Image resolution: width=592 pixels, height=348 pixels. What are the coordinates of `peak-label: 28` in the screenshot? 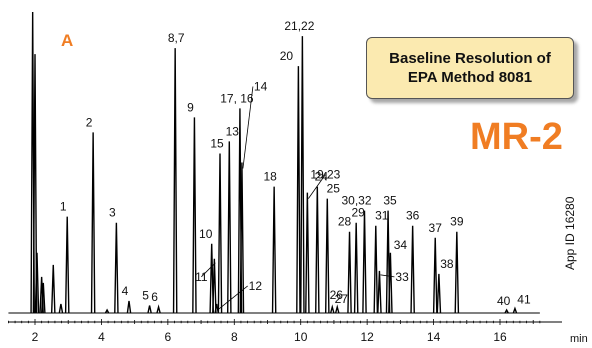 It's located at (345, 222).